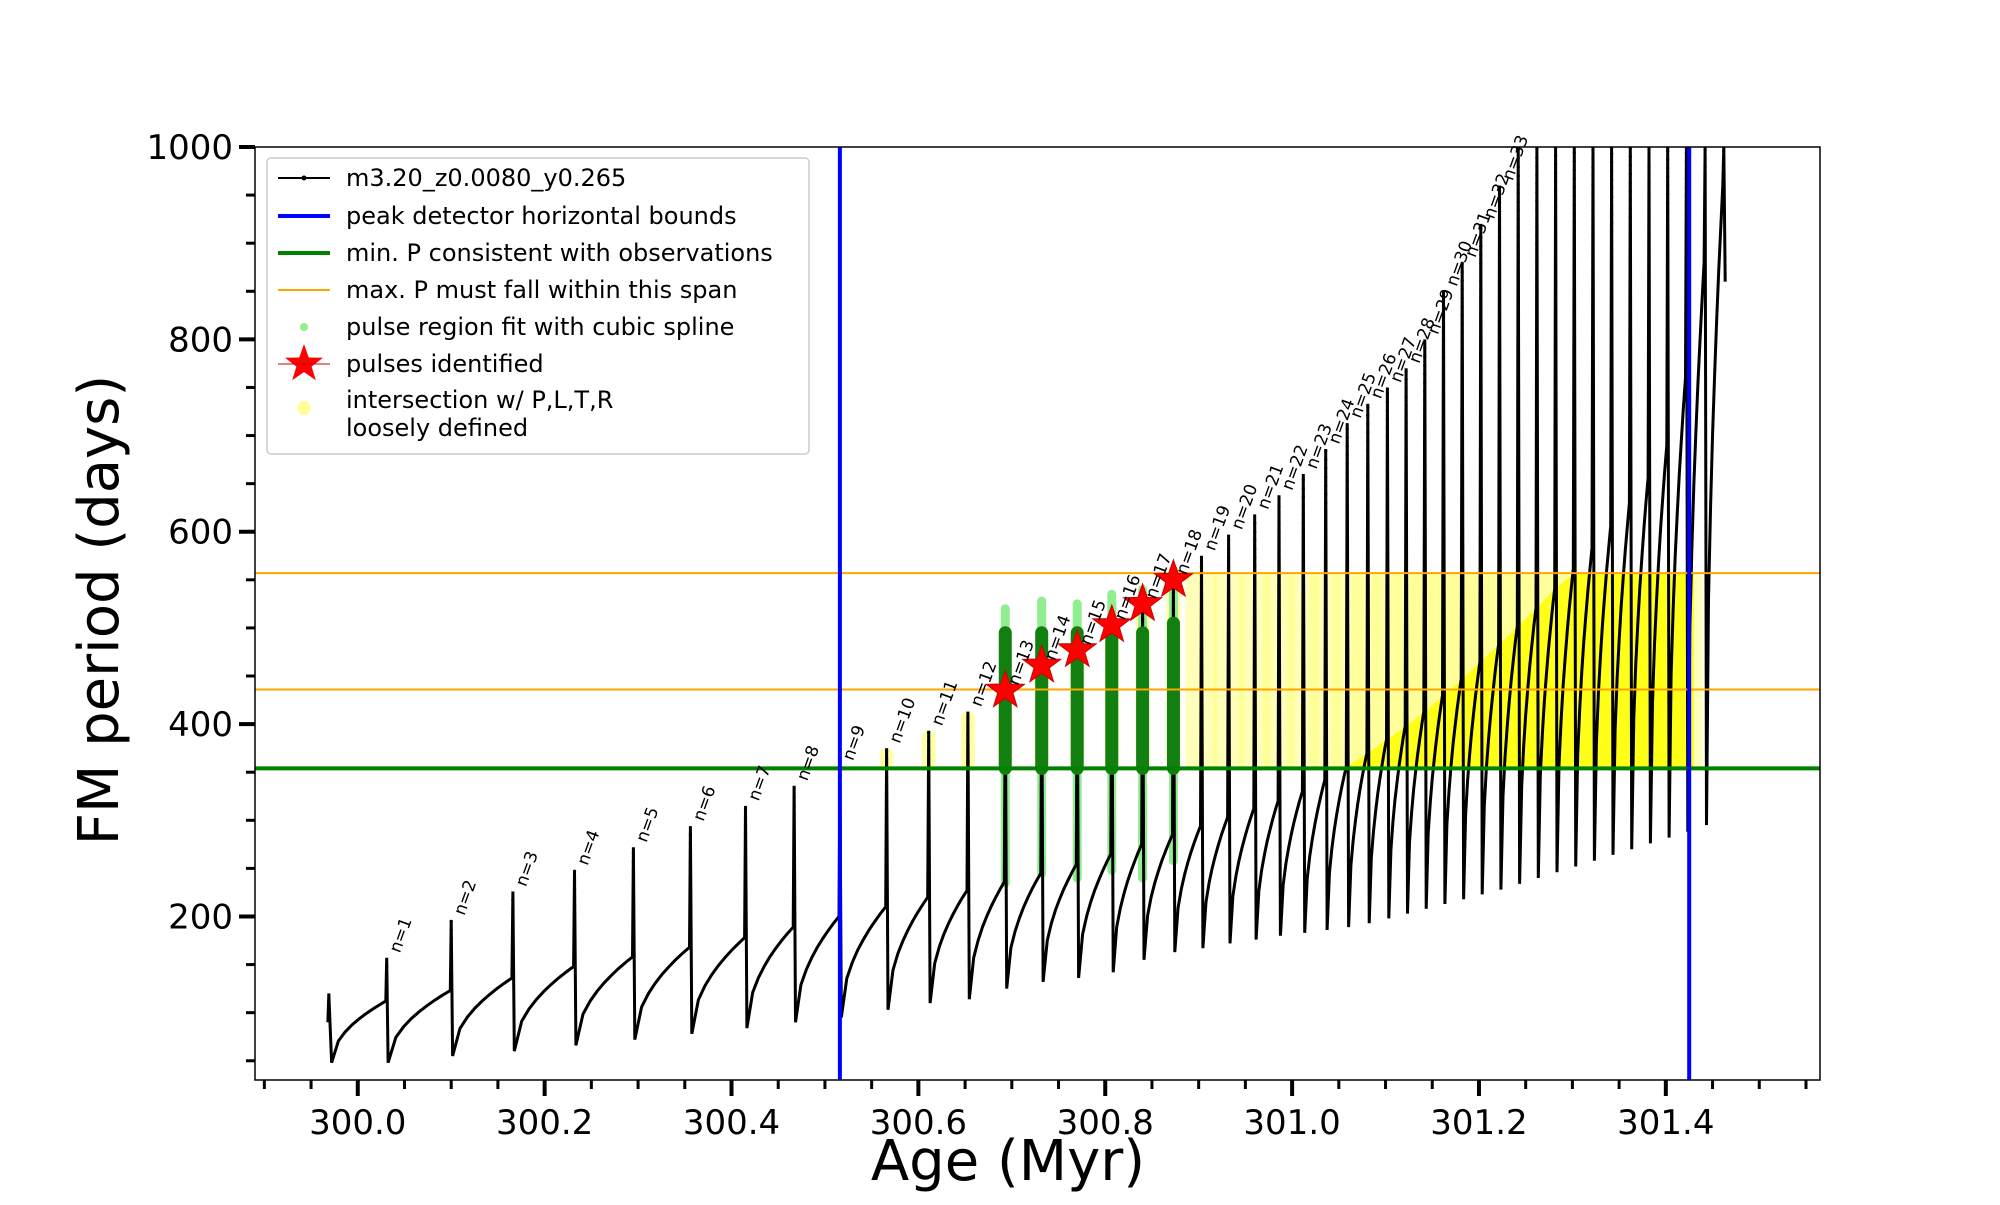 The height and width of the screenshot is (1205, 2000). Describe the element at coordinates (357, 1123) in the screenshot. I see `x-tick-label: 300.0` at that location.